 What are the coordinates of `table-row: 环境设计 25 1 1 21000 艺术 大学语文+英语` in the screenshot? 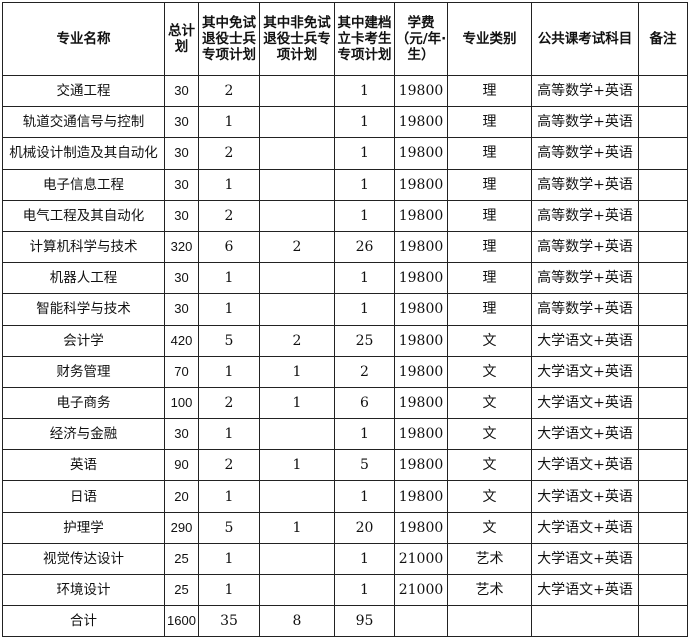 It's located at (345, 590).